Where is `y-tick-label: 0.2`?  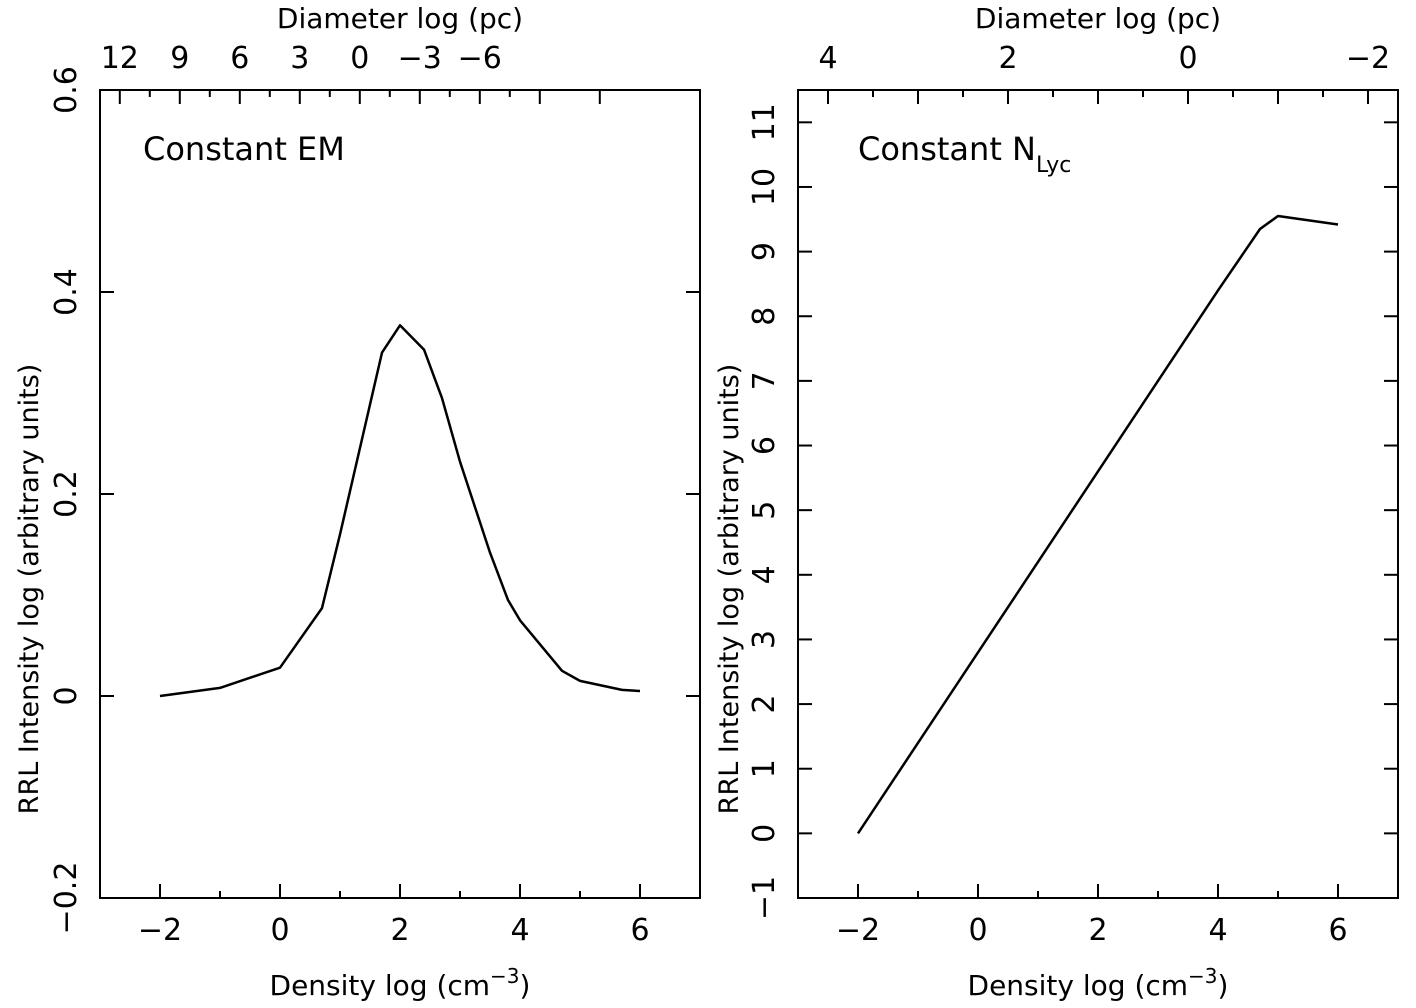 y-tick-label: 0.2 is located at coordinates (66, 494).